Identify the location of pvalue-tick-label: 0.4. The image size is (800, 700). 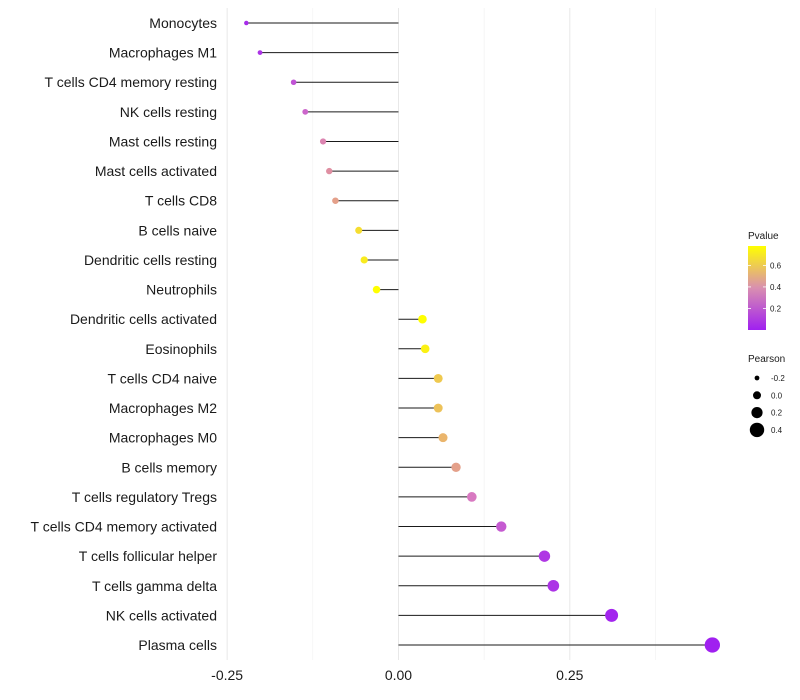
(776, 287).